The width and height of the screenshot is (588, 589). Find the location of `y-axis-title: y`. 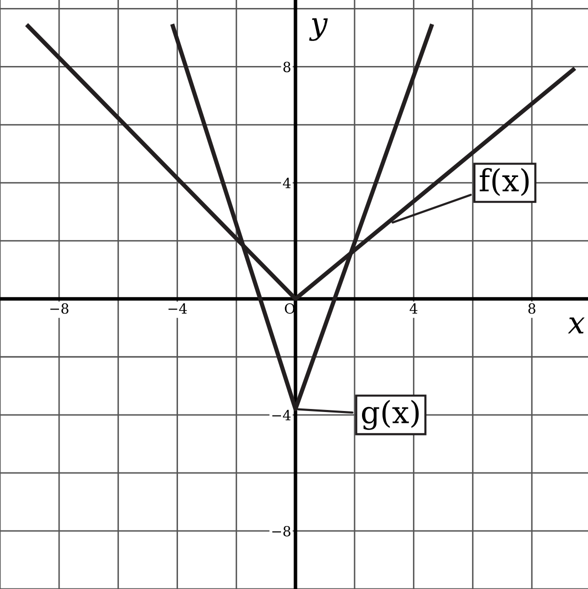

y-axis-title: y is located at coordinates (318, 29).